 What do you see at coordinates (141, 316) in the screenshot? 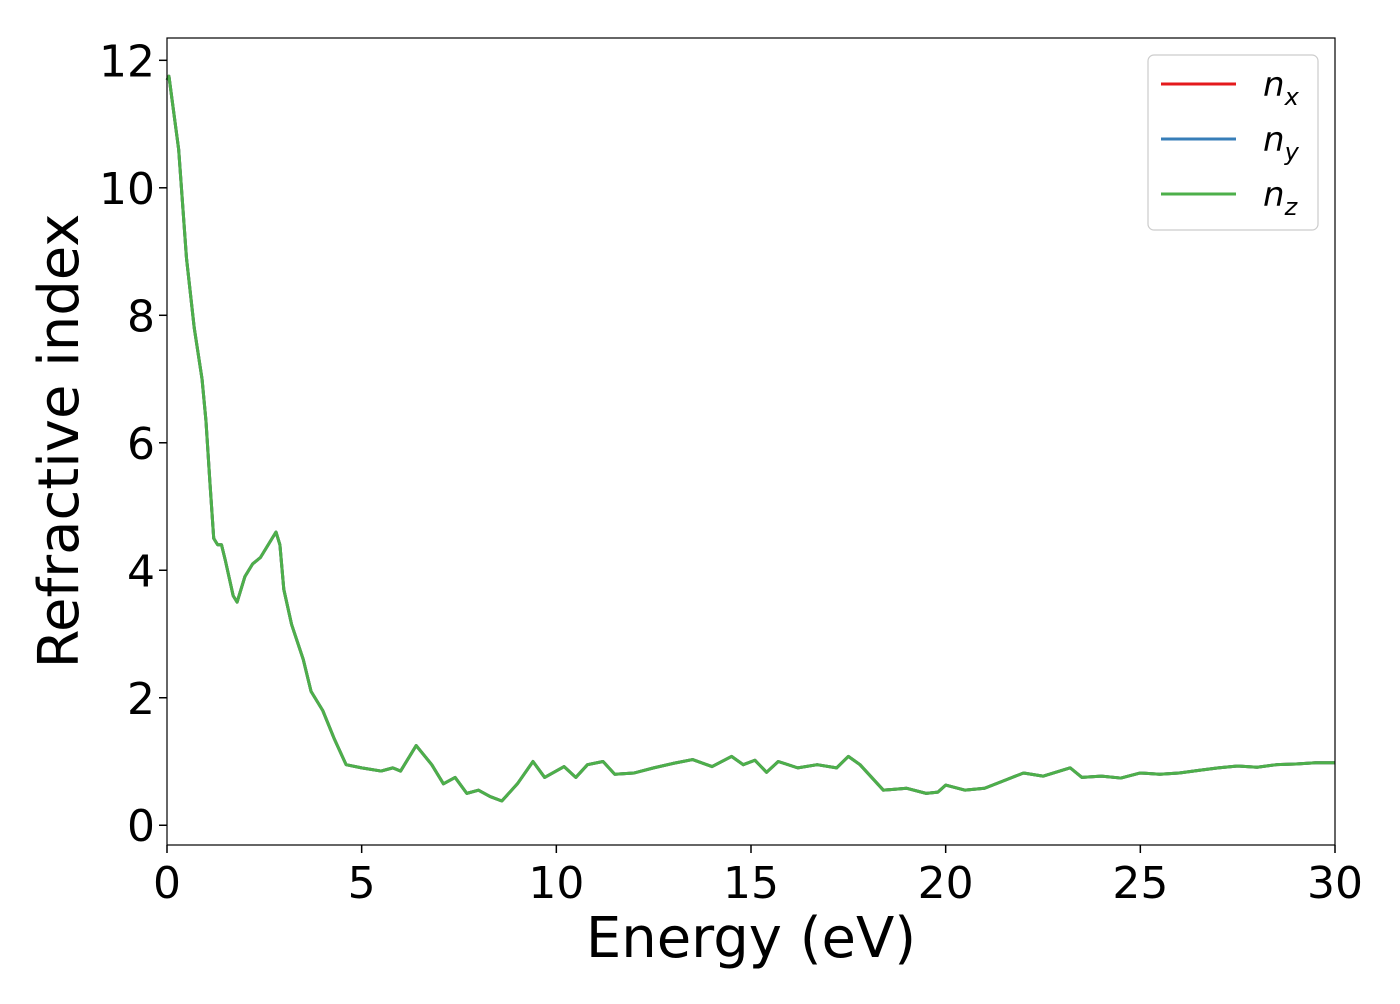
I see `y-tick-label: 8` at bounding box center [141, 316].